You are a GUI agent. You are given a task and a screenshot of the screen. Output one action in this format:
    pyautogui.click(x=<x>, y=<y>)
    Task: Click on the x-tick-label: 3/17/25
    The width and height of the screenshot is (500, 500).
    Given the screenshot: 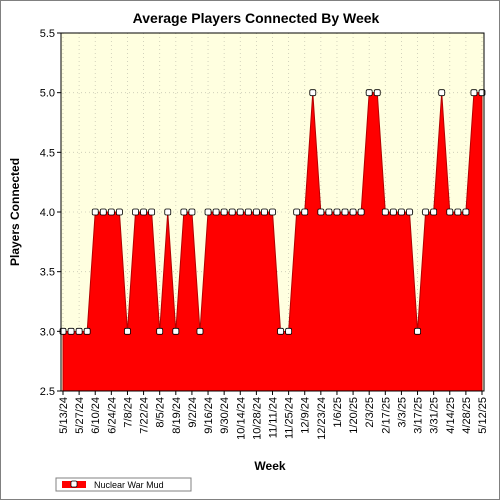 What is the action you would take?
    pyautogui.click(x=419, y=415)
    